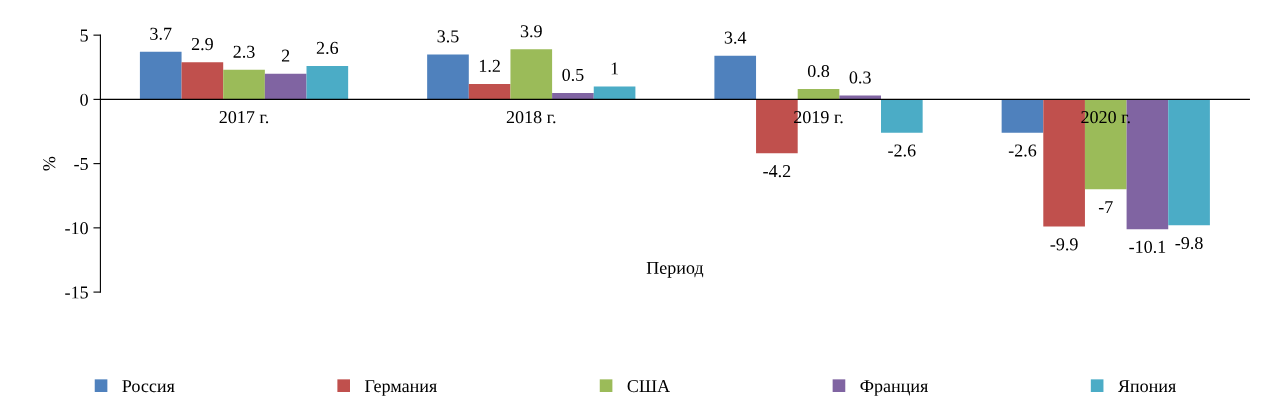 The width and height of the screenshot is (1271, 404). What do you see at coordinates (202, 44) in the screenshot?
I see `data-label: 2.9` at bounding box center [202, 44].